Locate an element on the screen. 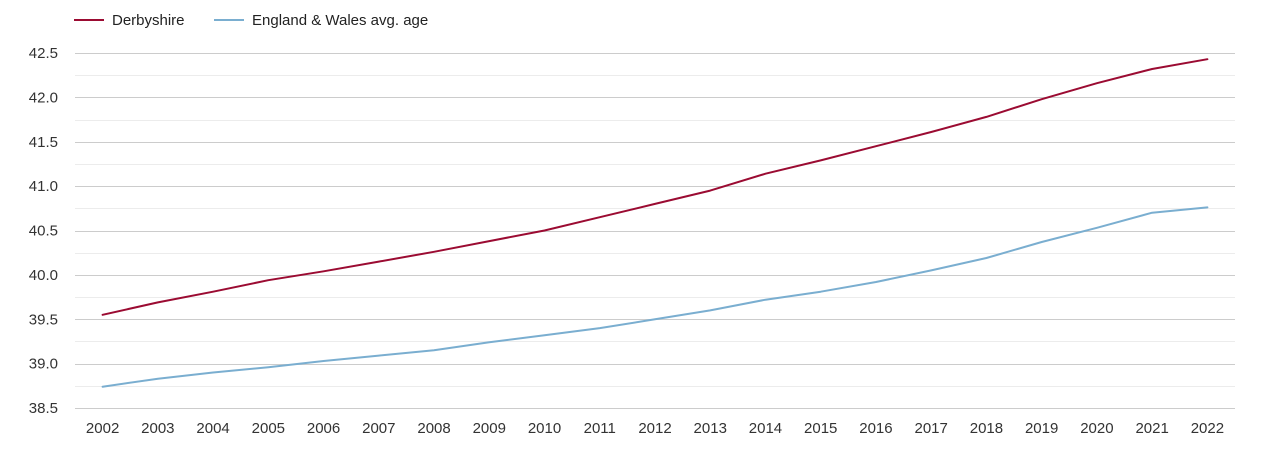 This screenshot has height=450, width=1270. x-tick-label: 2007 is located at coordinates (378, 428).